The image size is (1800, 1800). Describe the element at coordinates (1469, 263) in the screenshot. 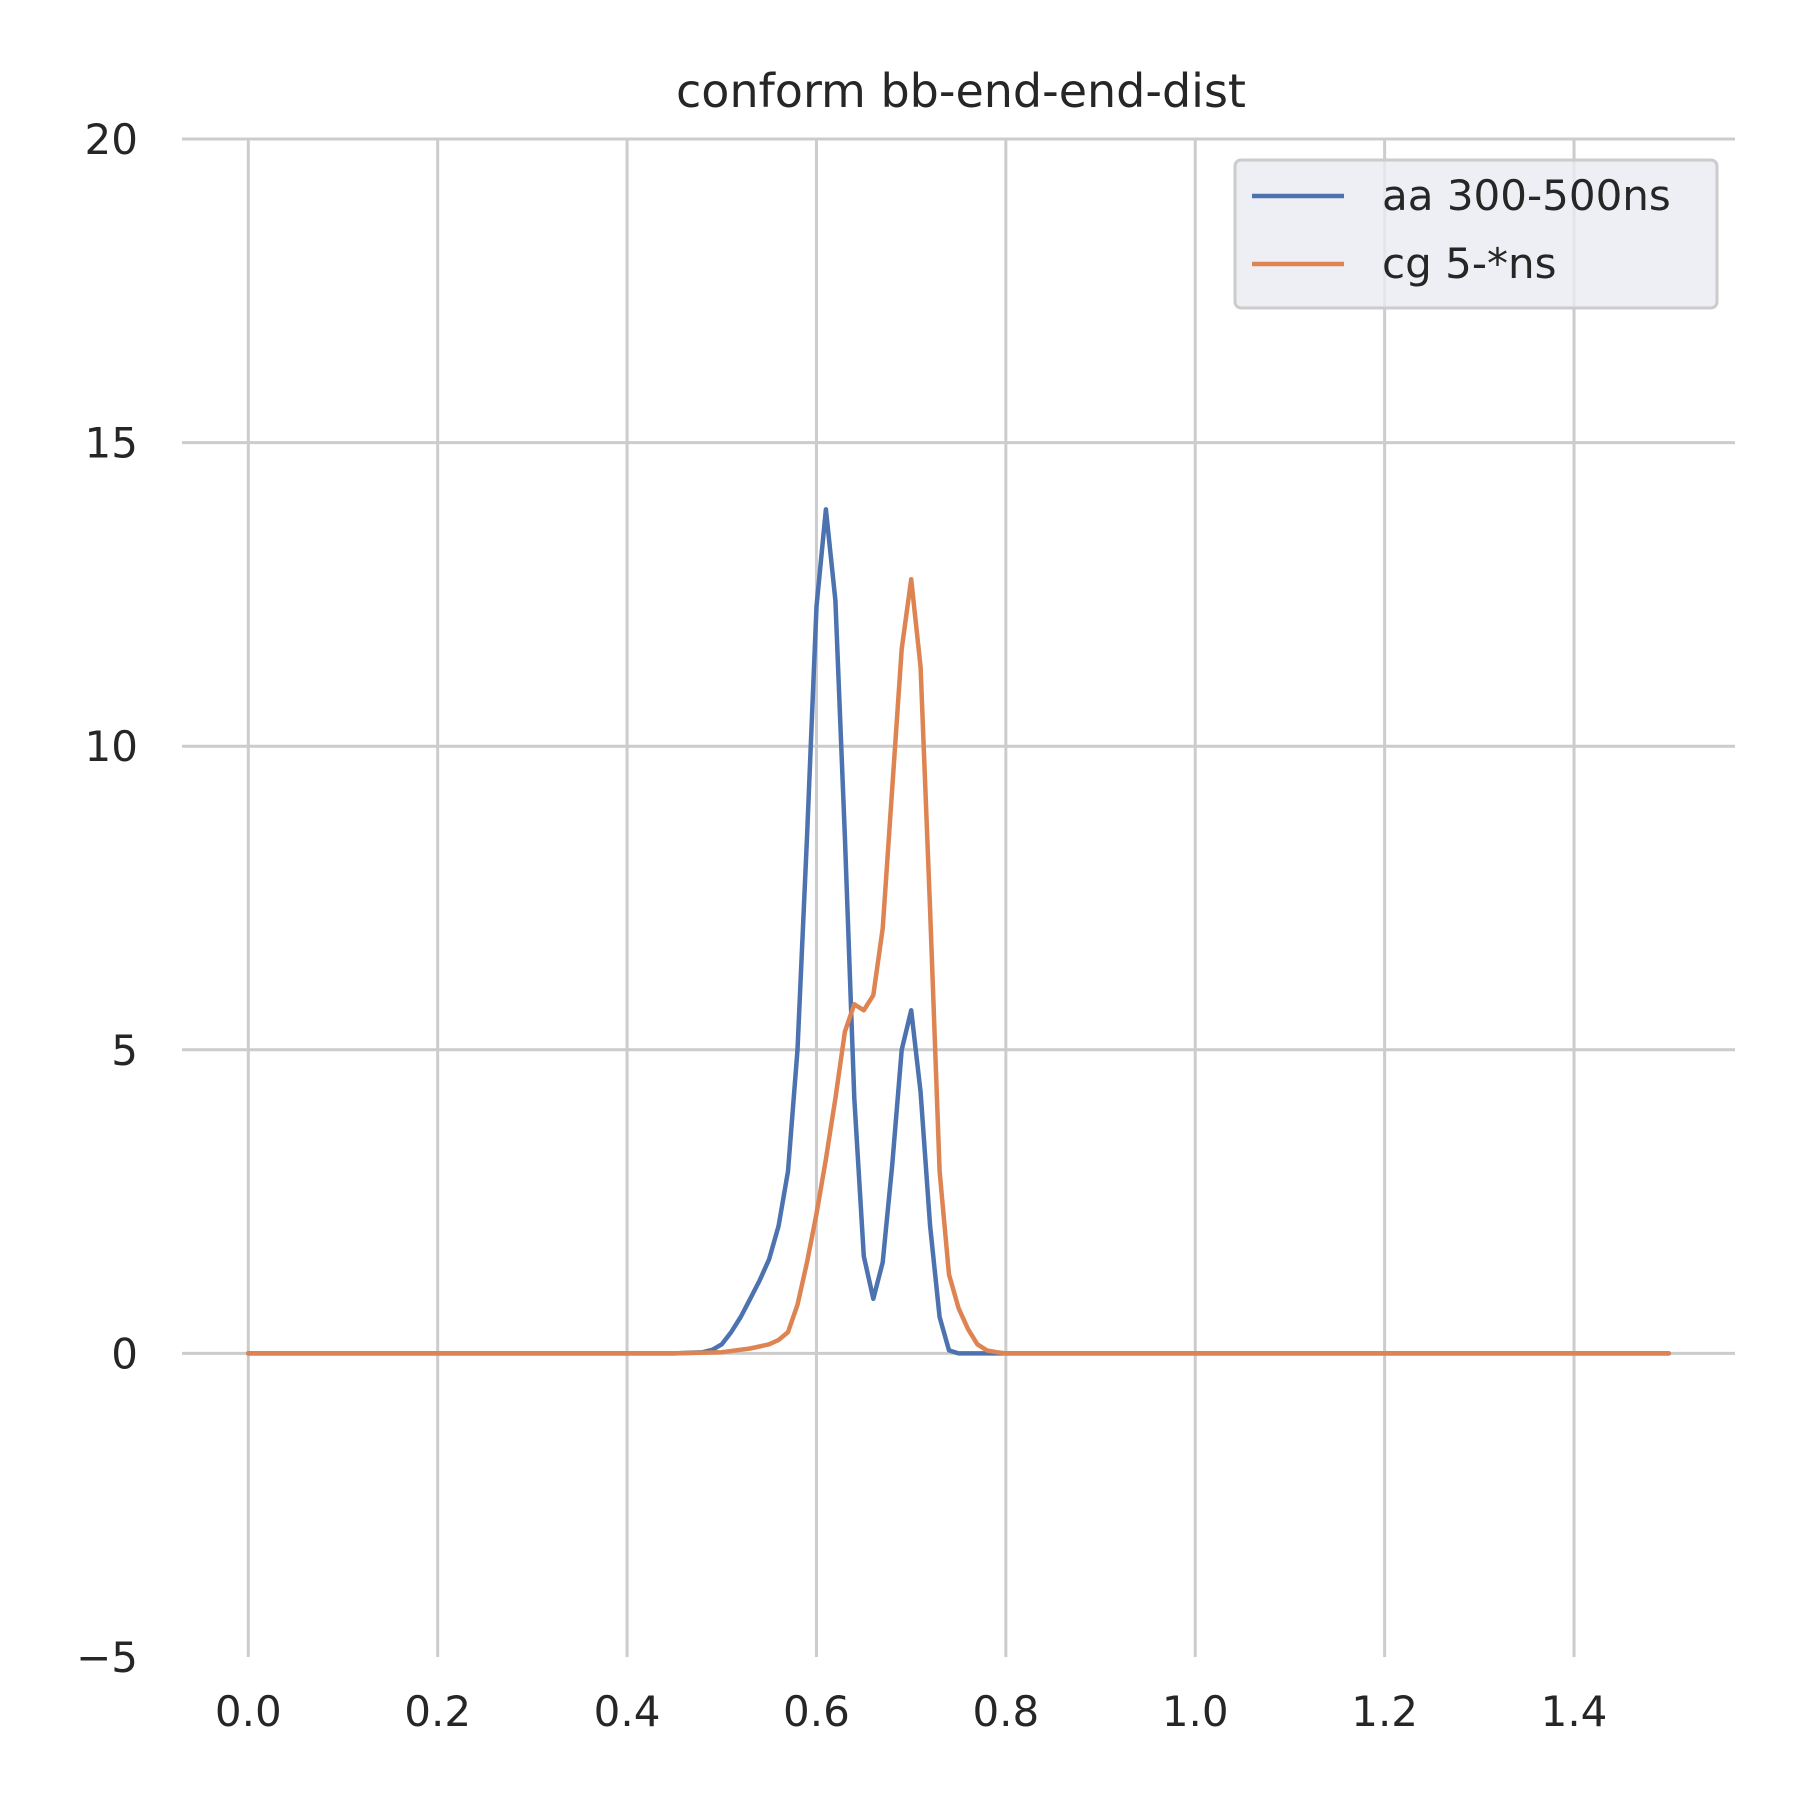

I see `legend-label-cg: cg 5-*ns` at that location.